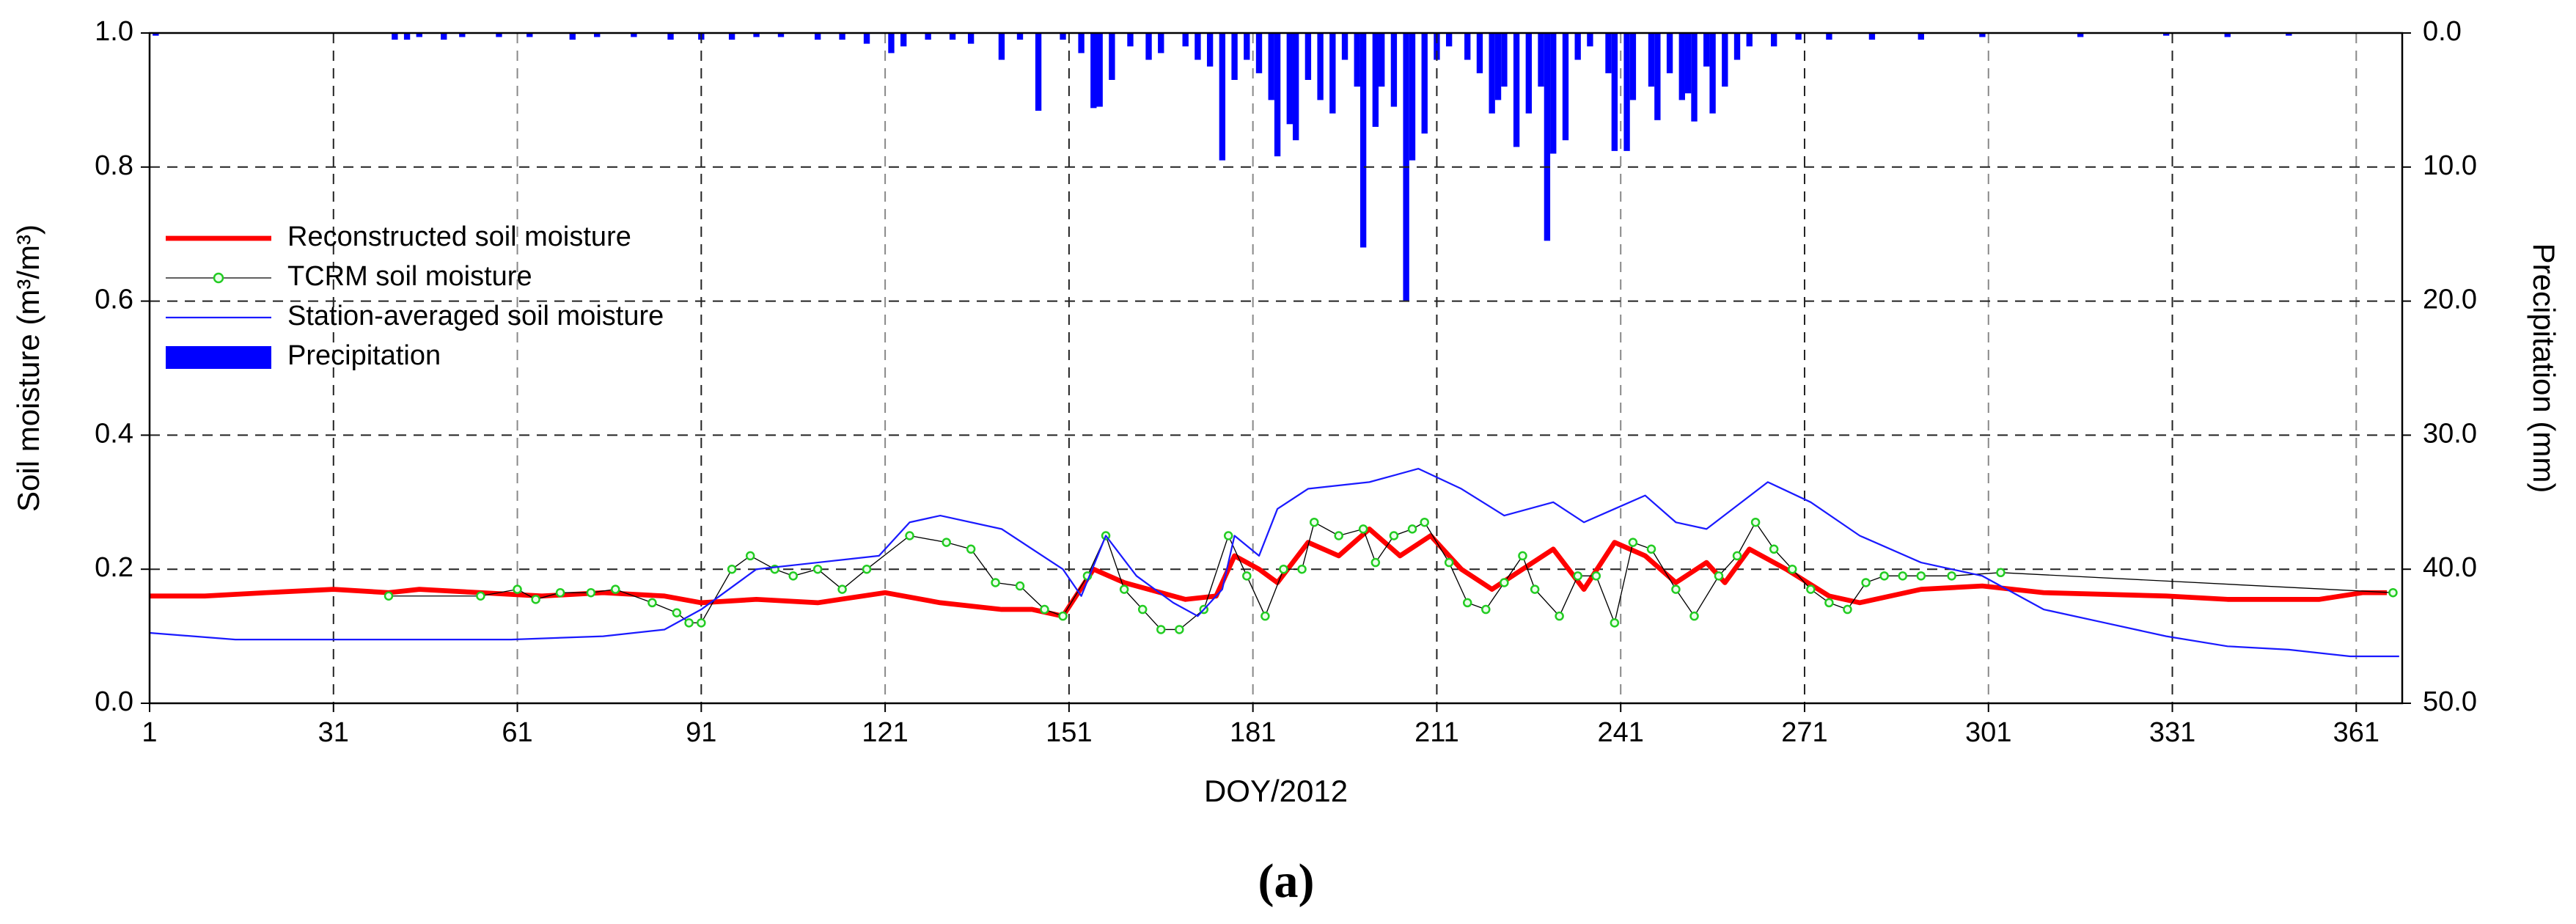 This screenshot has height=924, width=2576. What do you see at coordinates (1436, 732) in the screenshot?
I see `x-tick-label: 211` at bounding box center [1436, 732].